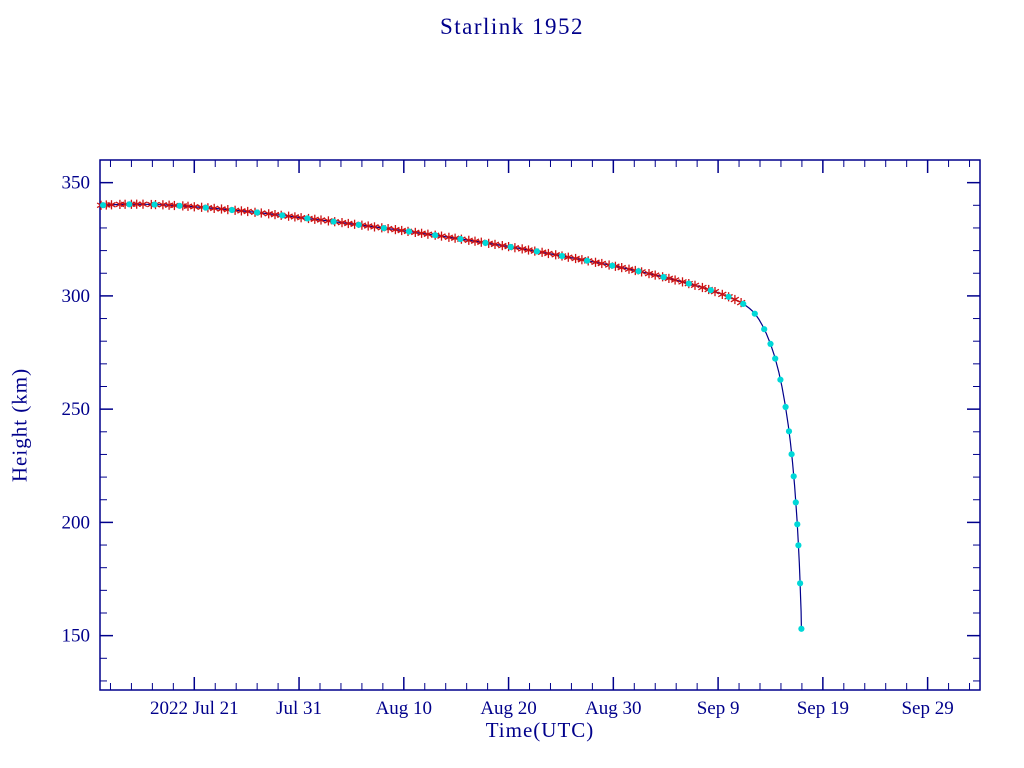  What do you see at coordinates (512, 26) in the screenshot?
I see `chart-title: Starlink 1952` at bounding box center [512, 26].